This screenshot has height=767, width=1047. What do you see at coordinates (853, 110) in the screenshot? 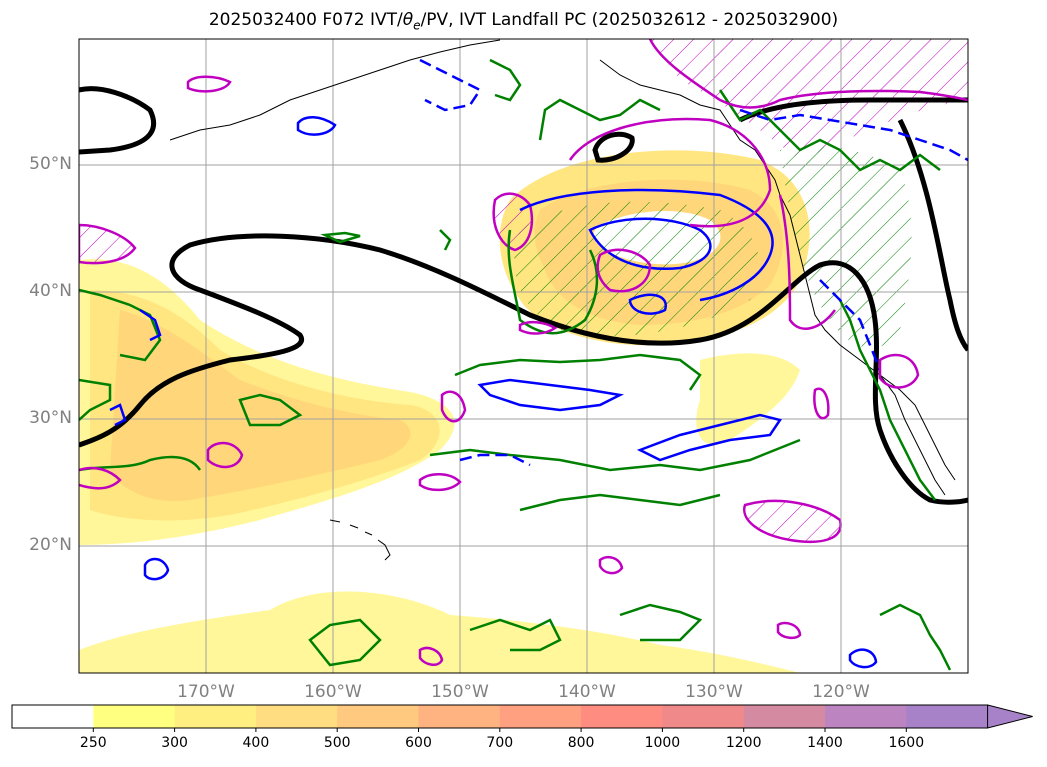
I see `black-contour-ne` at bounding box center [853, 110].